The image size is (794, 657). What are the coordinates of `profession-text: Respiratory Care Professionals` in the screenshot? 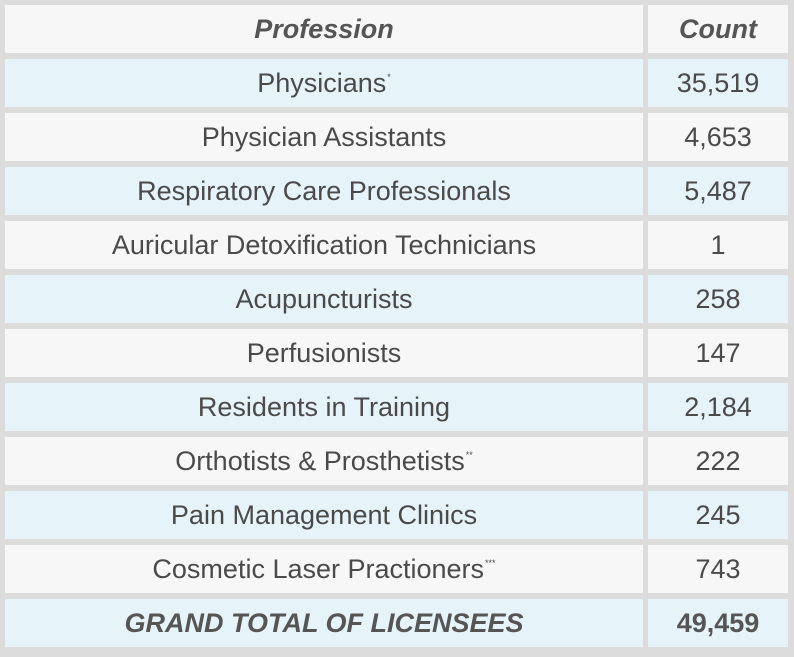 It's located at (324, 190).